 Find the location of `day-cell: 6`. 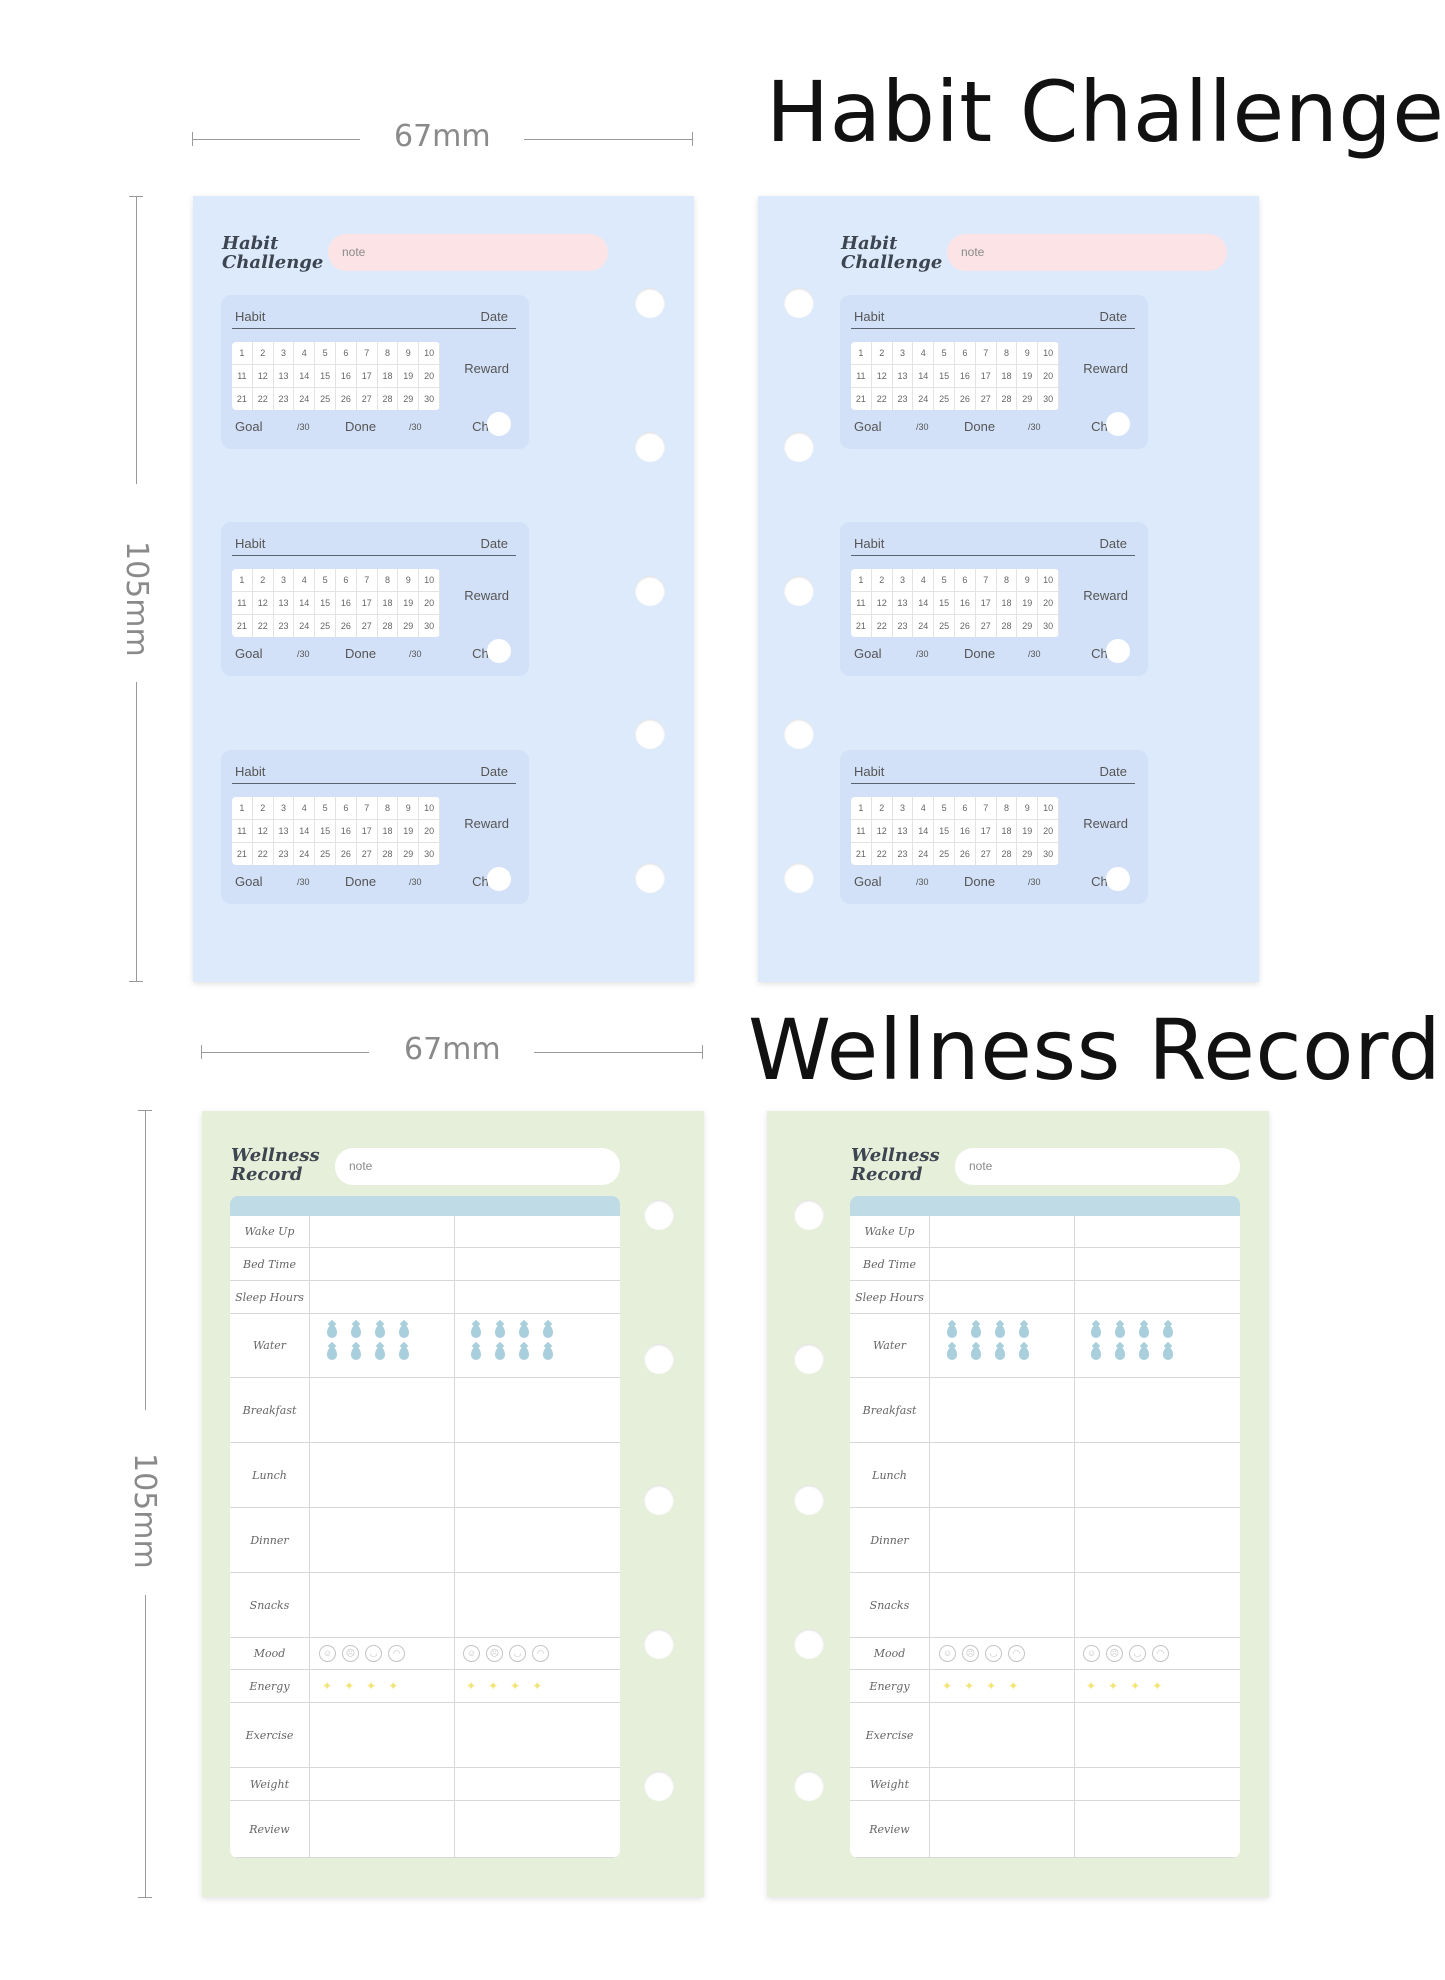

day-cell: 6 is located at coordinates (965, 353).